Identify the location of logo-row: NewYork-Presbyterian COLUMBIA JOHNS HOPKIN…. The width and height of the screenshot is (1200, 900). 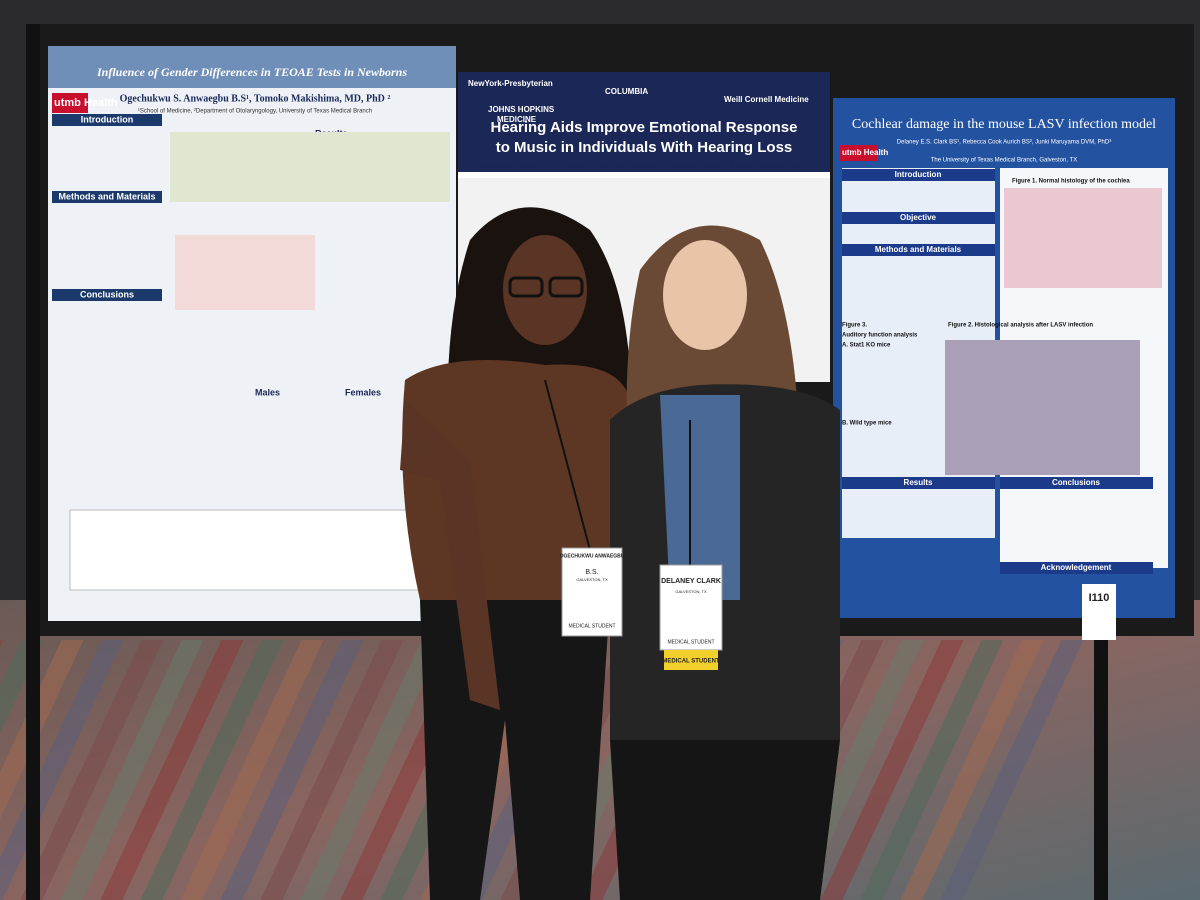
(638, 101).